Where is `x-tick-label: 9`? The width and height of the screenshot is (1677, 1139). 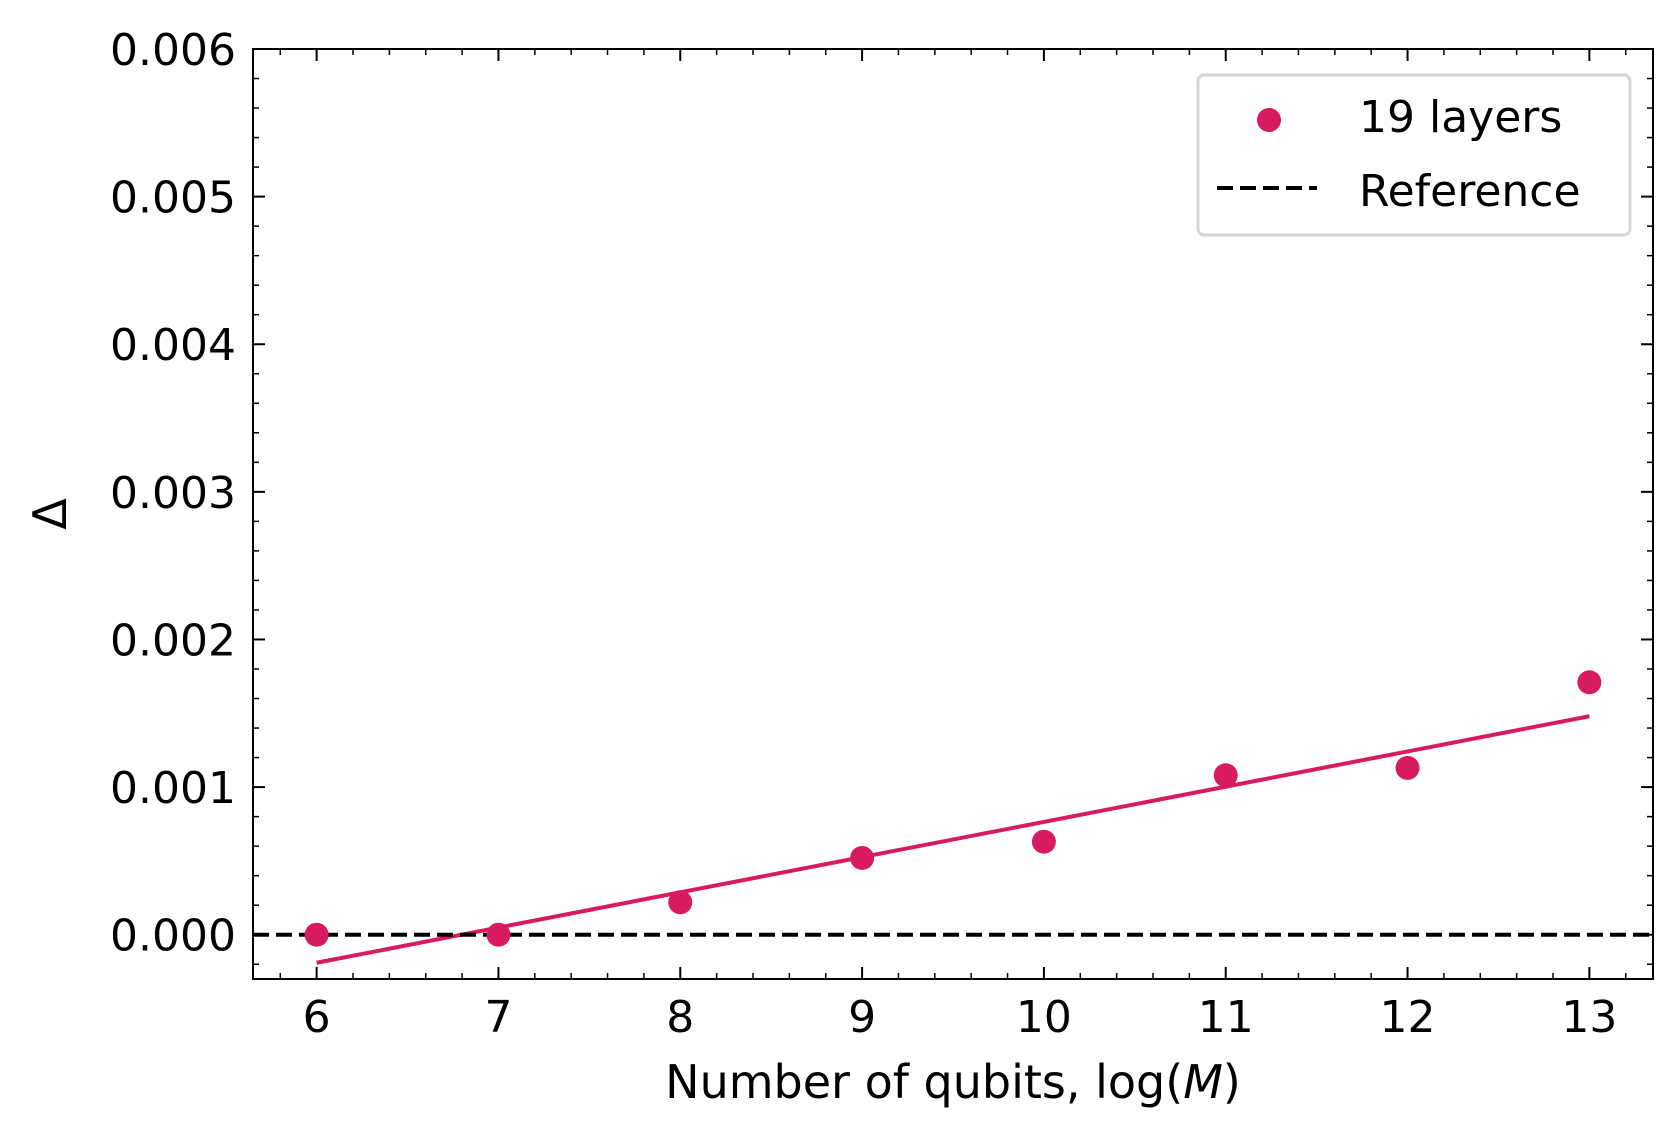 x-tick-label: 9 is located at coordinates (862, 1017).